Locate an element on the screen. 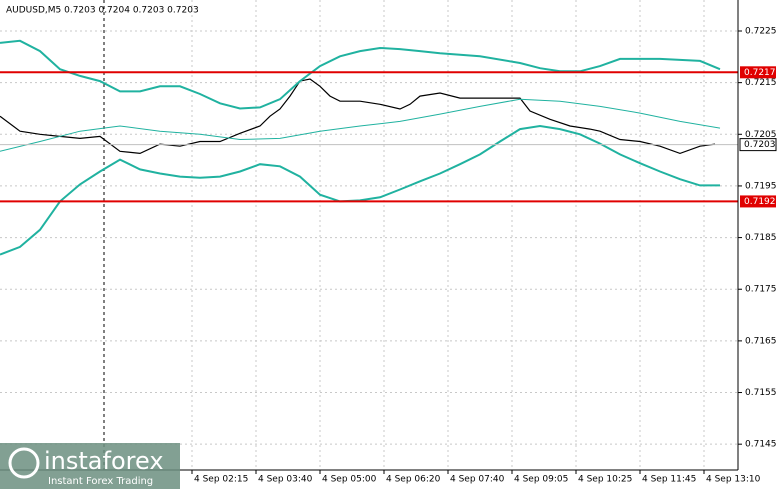 This screenshot has width=781, height=489. x-tick-label: 4 Sep 09:05 is located at coordinates (541, 480).